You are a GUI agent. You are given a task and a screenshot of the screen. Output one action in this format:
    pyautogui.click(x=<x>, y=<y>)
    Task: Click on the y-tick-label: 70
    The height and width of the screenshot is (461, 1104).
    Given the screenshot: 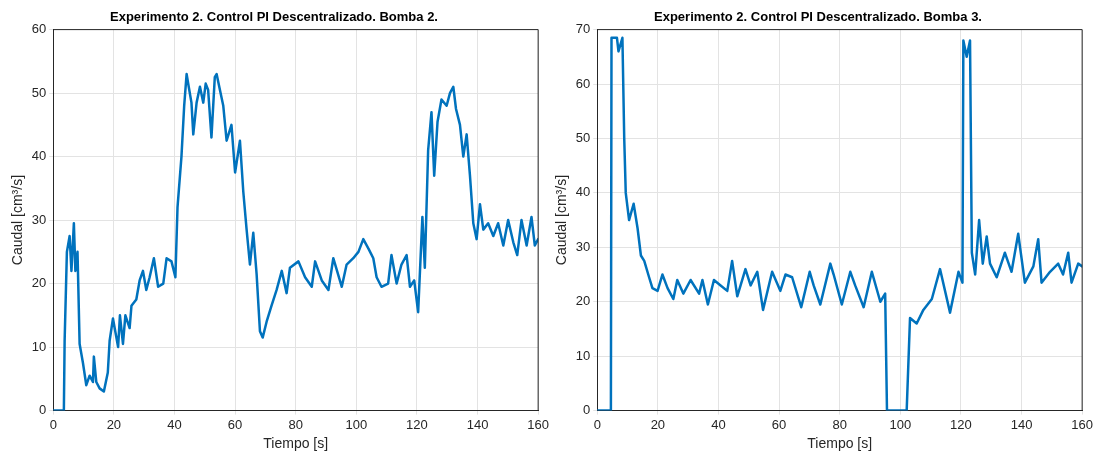 What is the action you would take?
    pyautogui.click(x=583, y=29)
    